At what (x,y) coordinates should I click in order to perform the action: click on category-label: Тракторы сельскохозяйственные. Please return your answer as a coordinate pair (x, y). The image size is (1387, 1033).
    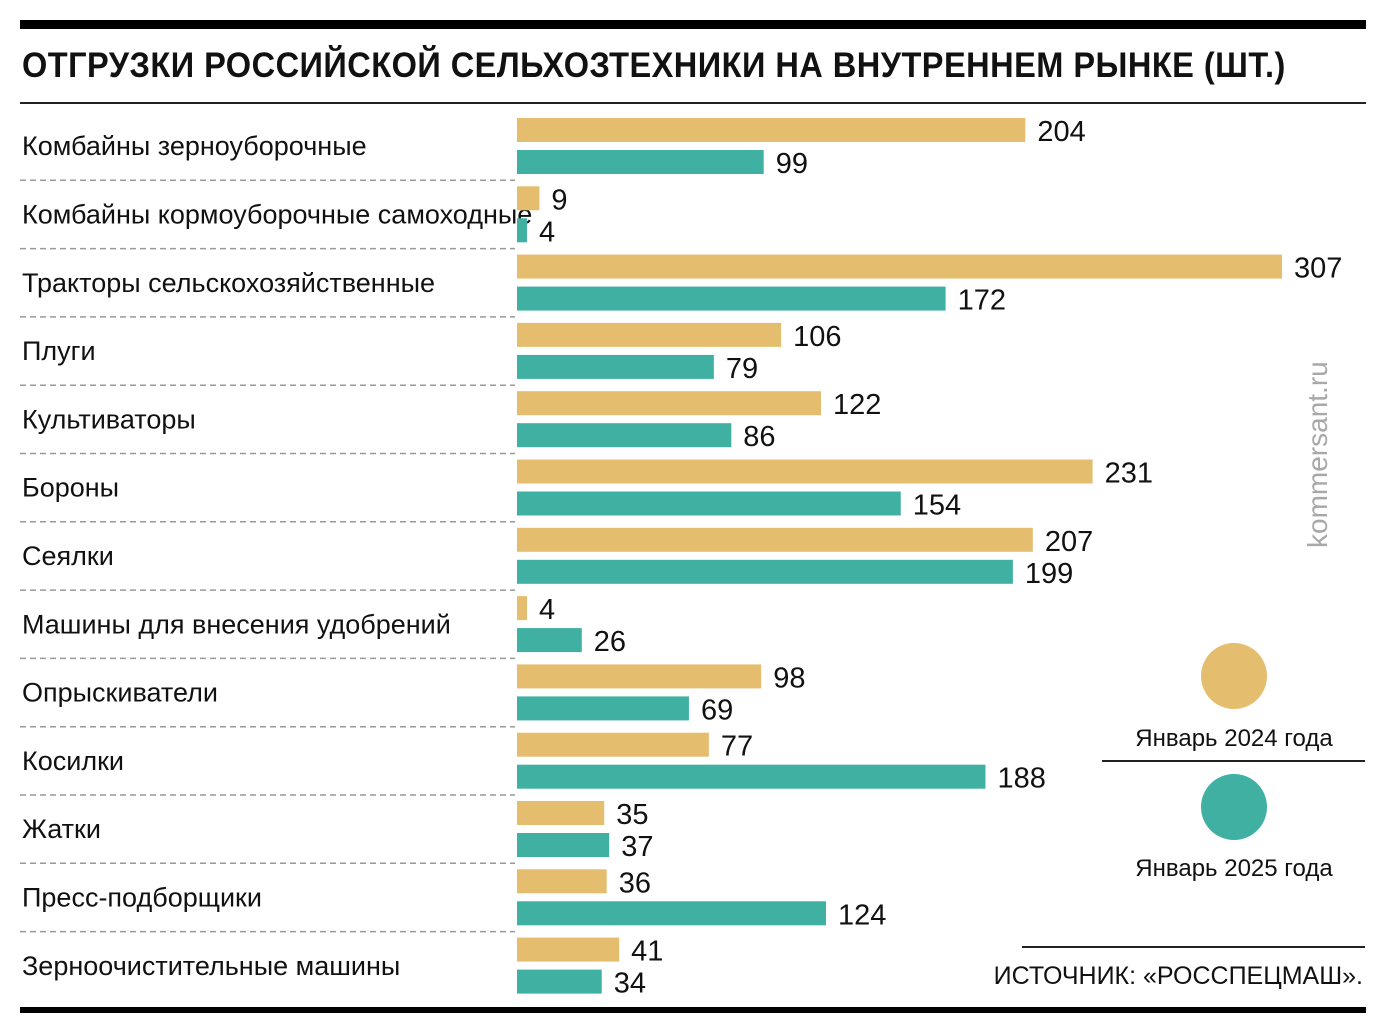
    Looking at the image, I should click on (228, 283).